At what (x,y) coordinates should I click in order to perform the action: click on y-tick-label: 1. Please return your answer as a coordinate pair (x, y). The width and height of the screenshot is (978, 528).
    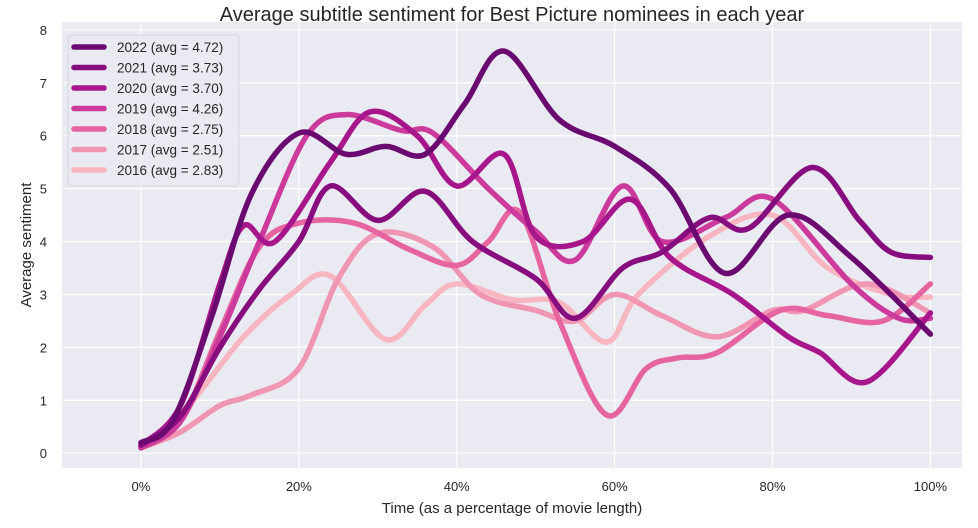
    Looking at the image, I should click on (43, 400).